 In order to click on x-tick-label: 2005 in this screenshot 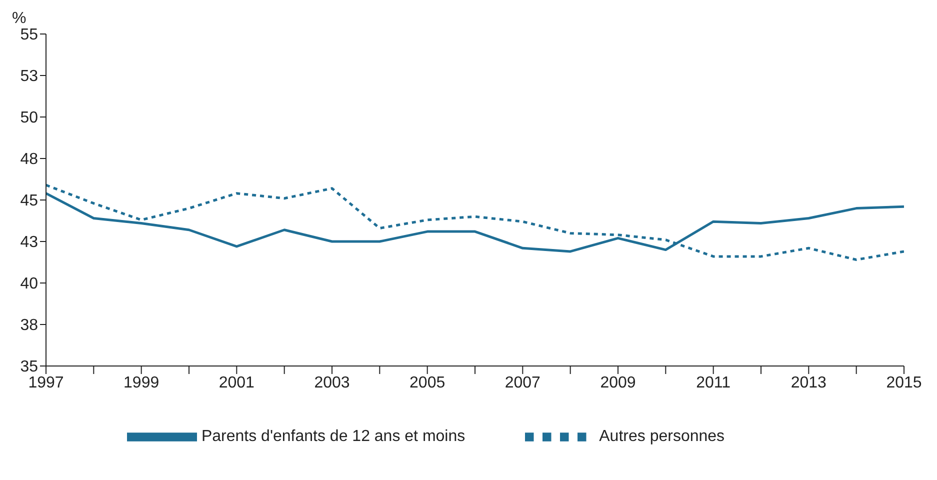, I will do `click(428, 383)`.